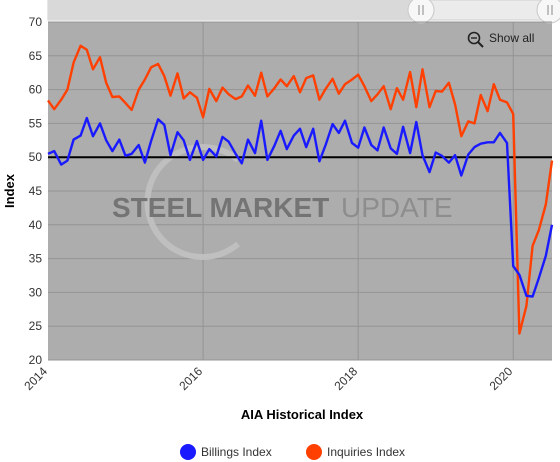  What do you see at coordinates (397, 207) in the screenshot?
I see `watermark-light-text: UPDATE` at bounding box center [397, 207].